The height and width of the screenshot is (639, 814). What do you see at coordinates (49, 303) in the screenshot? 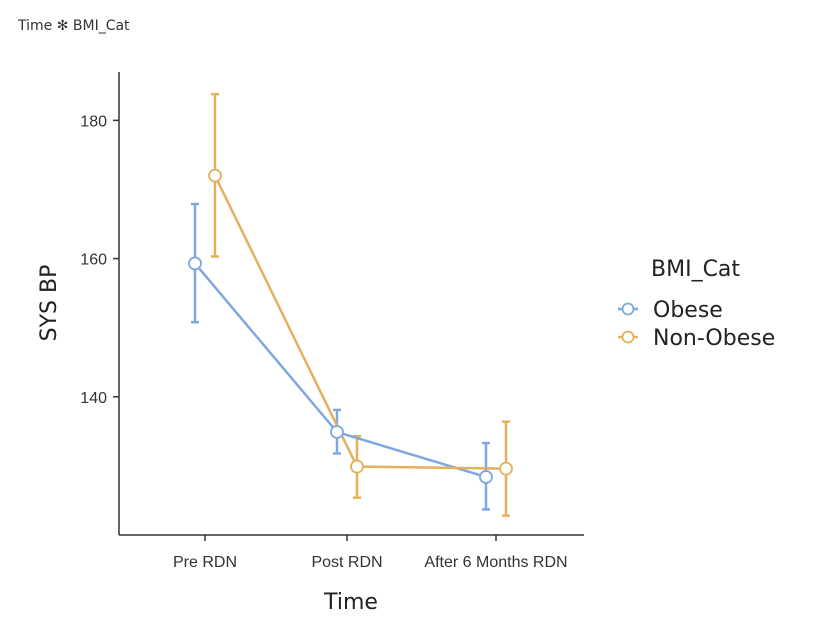
I see `y-axis-title: SYS BP` at bounding box center [49, 303].